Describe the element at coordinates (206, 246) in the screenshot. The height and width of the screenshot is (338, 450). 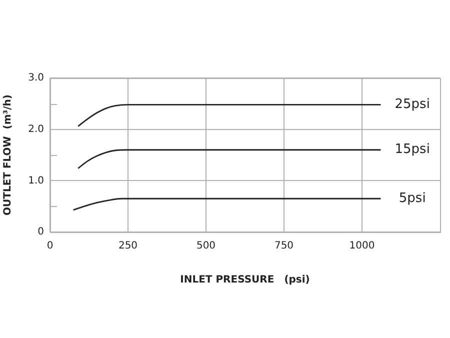
I see `x-tick-label: 500` at that location.